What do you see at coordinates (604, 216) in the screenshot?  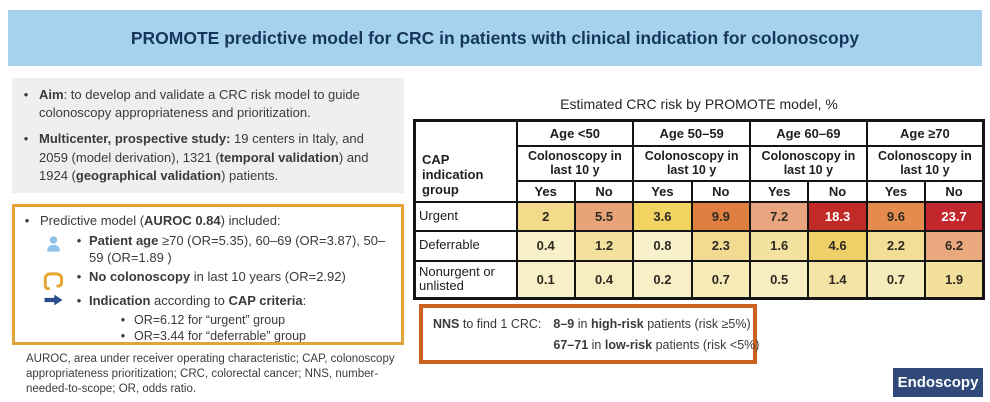 I see `risk-cell: 5.5` at bounding box center [604, 216].